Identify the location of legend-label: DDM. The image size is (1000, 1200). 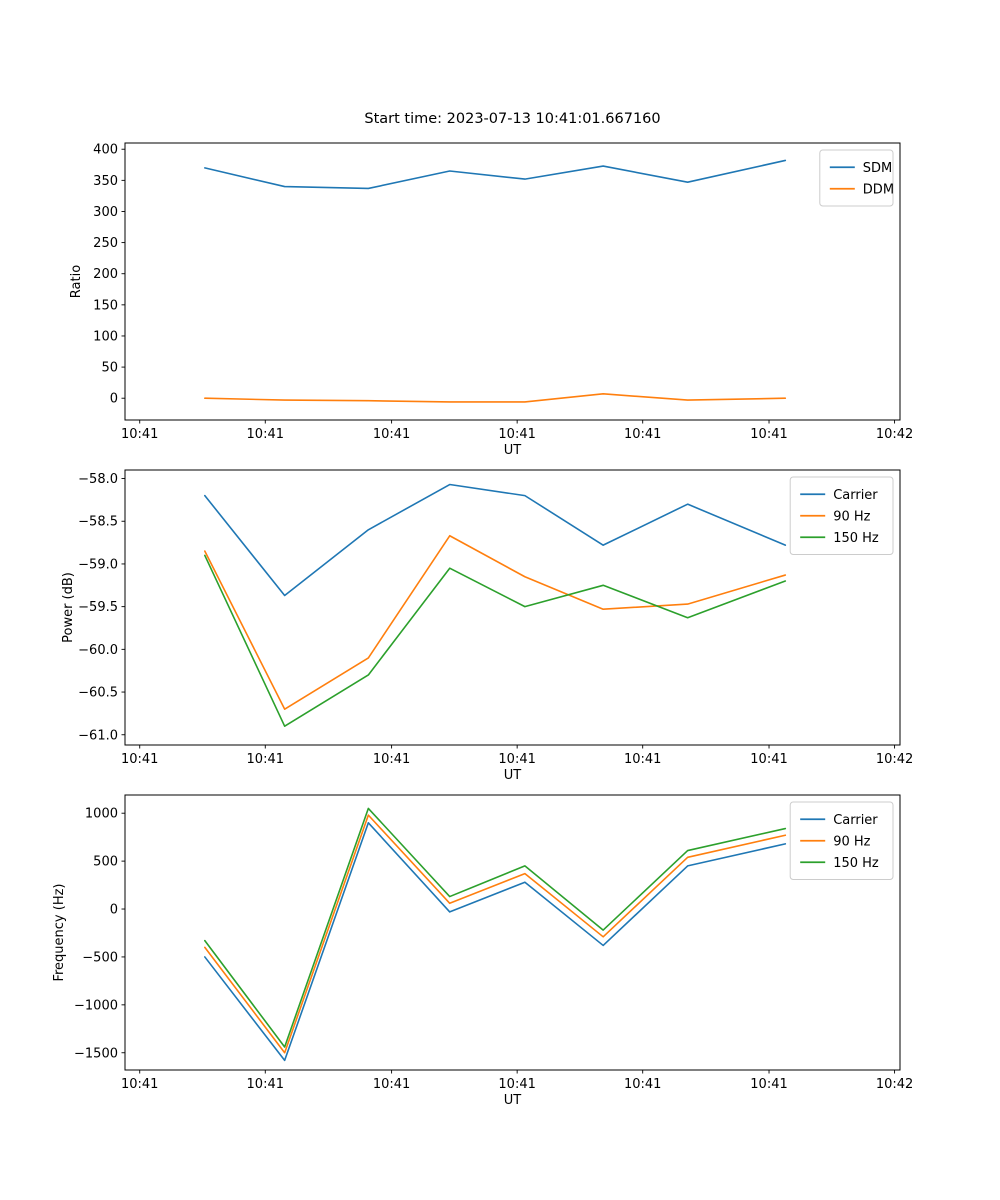
(878, 189).